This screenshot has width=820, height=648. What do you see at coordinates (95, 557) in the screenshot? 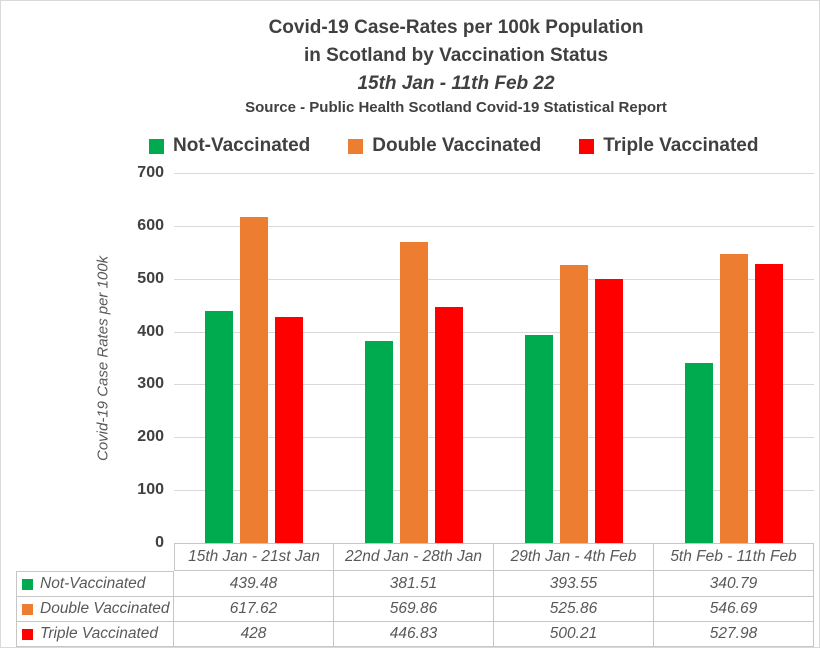
I see `table-corner-cell` at bounding box center [95, 557].